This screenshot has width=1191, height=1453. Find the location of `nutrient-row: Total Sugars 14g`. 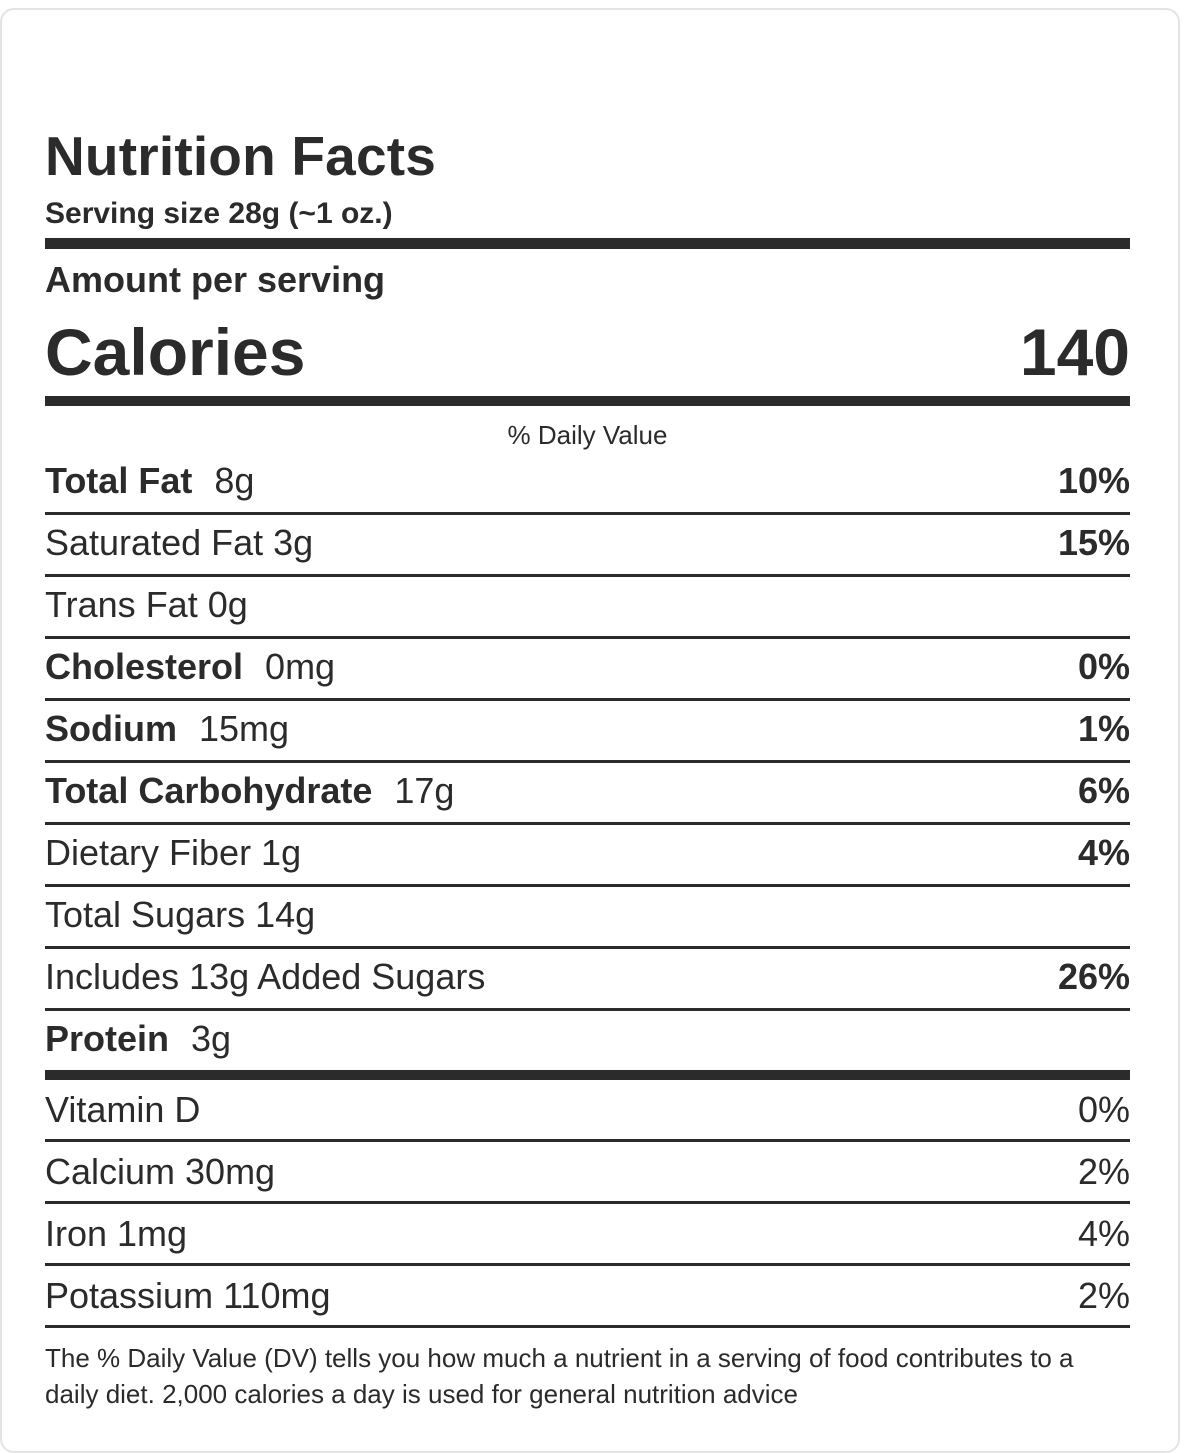

nutrient-row: Total Sugars 14g is located at coordinates (587, 918).